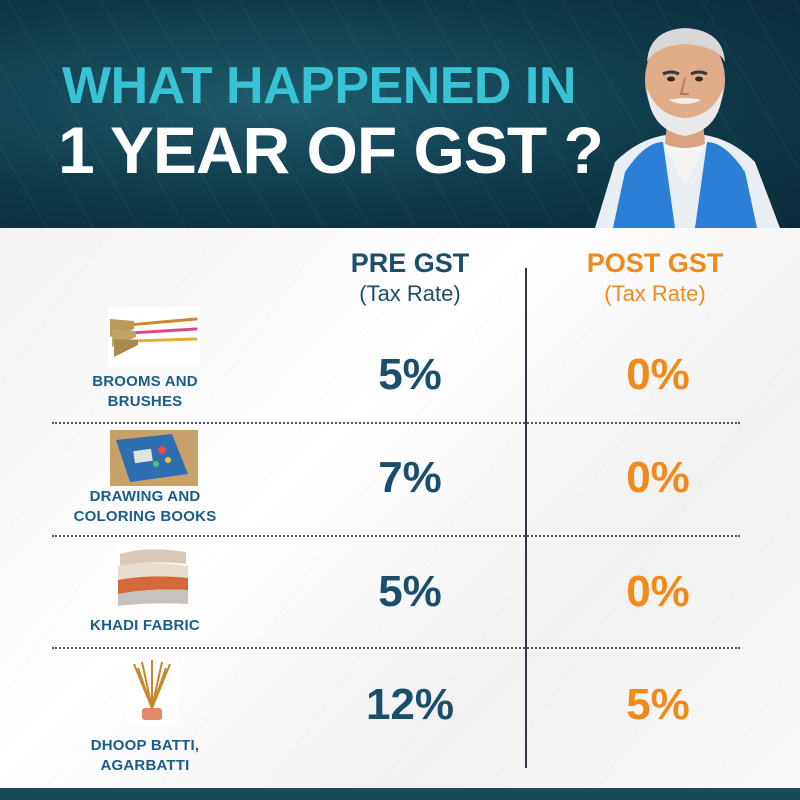  Describe the element at coordinates (331, 150) in the screenshot. I see `title-line-2: 1 YEAR OF GST ?` at that location.